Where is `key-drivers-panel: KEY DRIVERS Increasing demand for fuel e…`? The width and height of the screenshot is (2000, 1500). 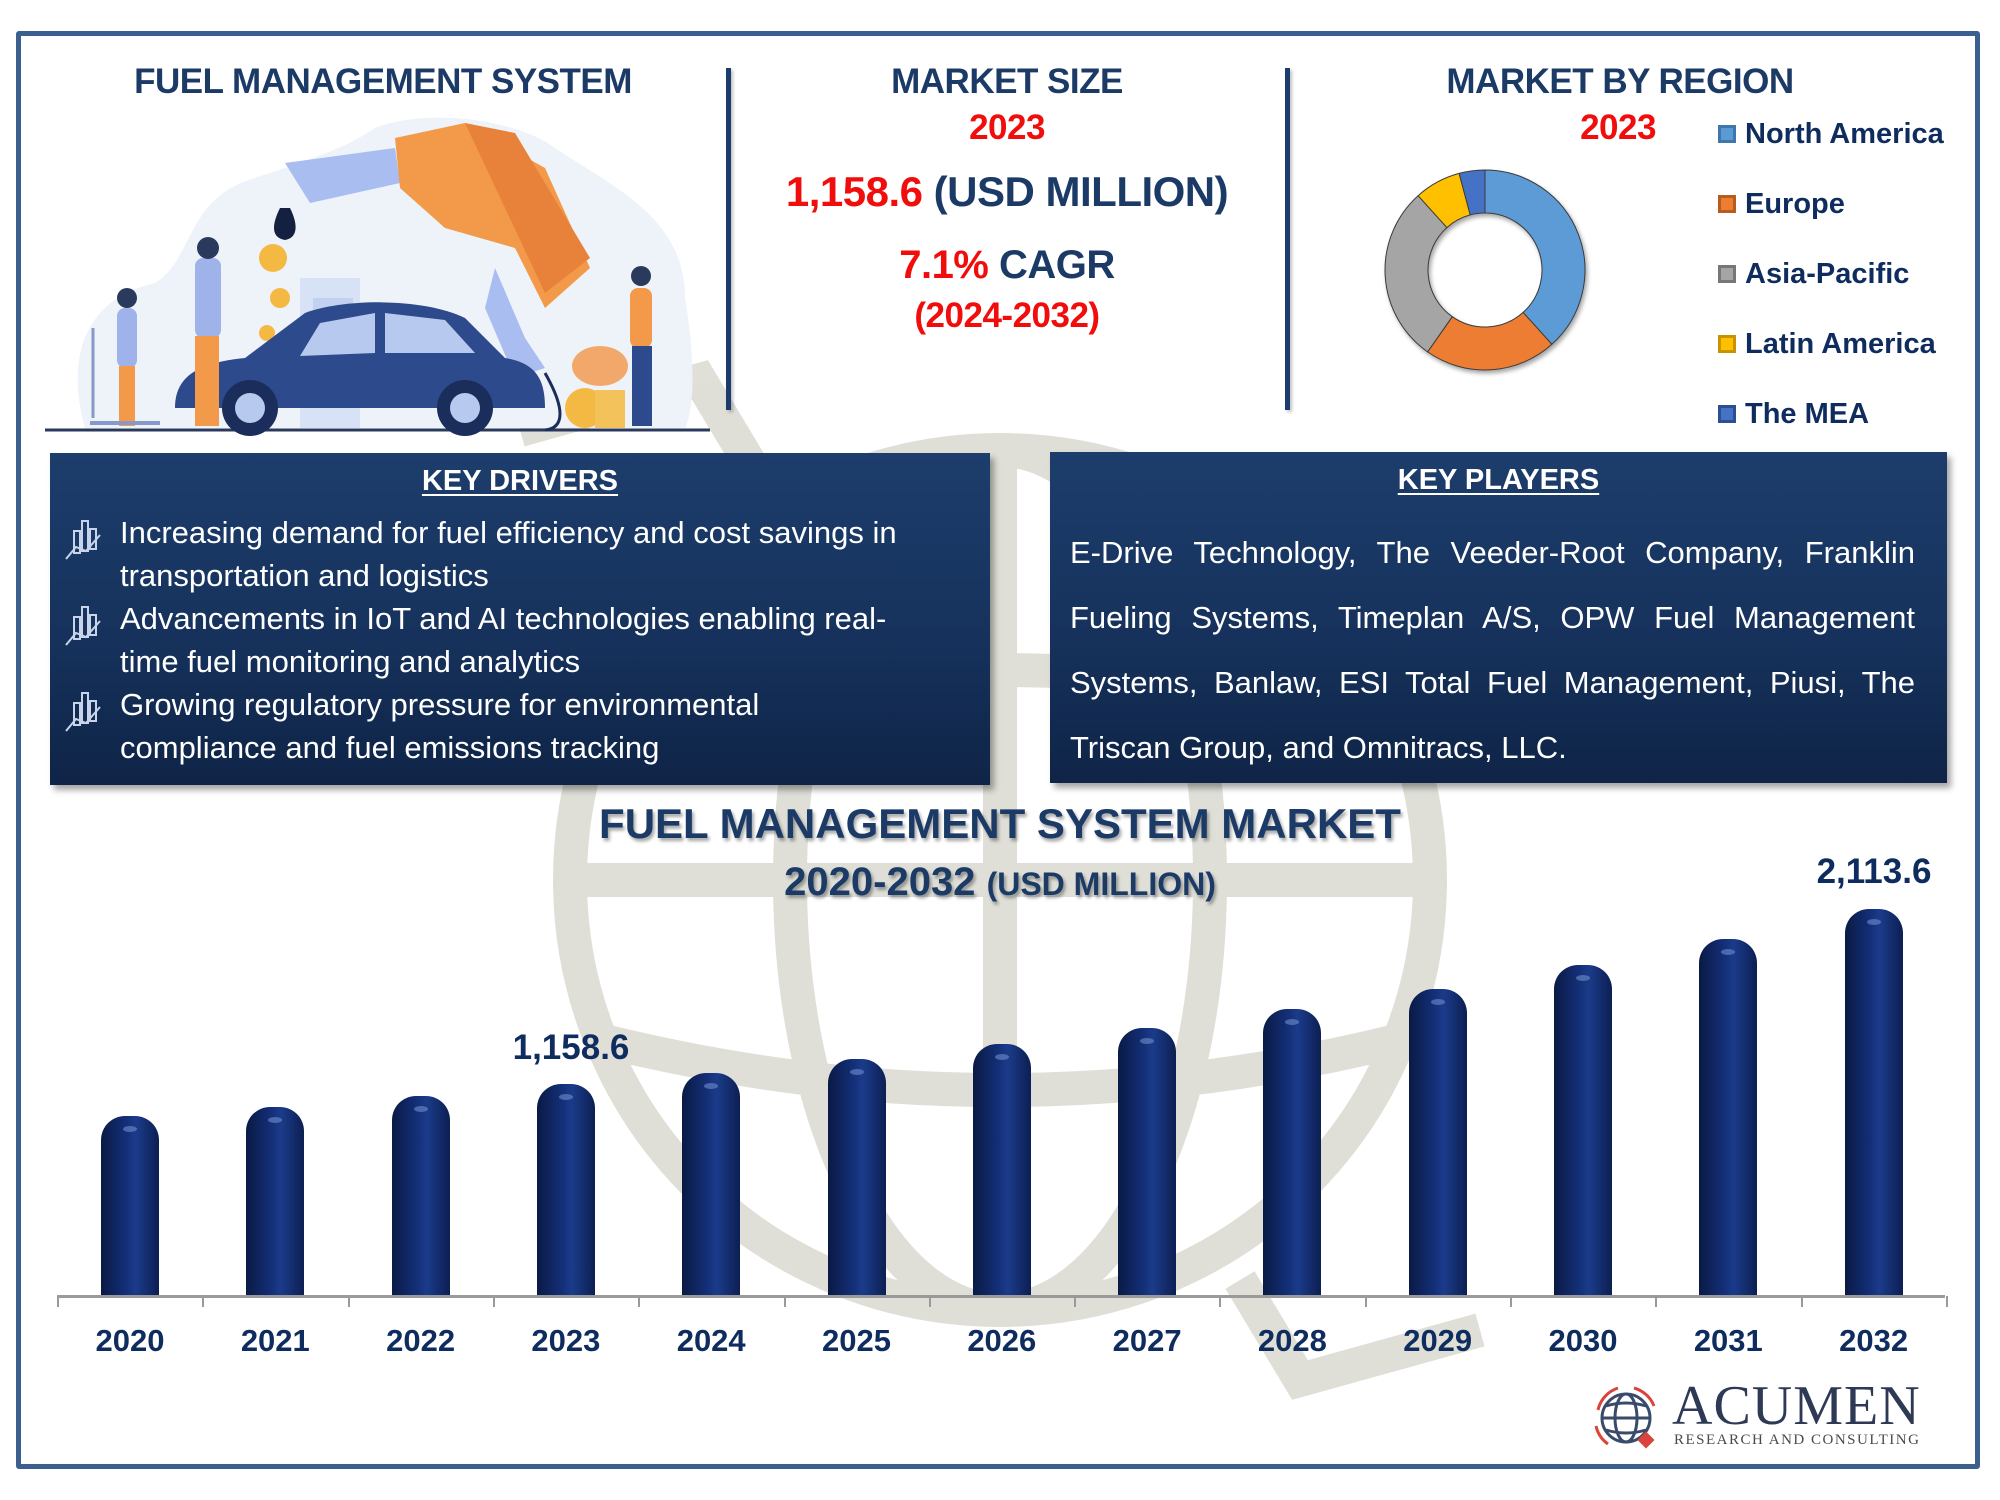 key-drivers-panel: KEY DRIVERS Increasing demand for fuel e… is located at coordinates (520, 619).